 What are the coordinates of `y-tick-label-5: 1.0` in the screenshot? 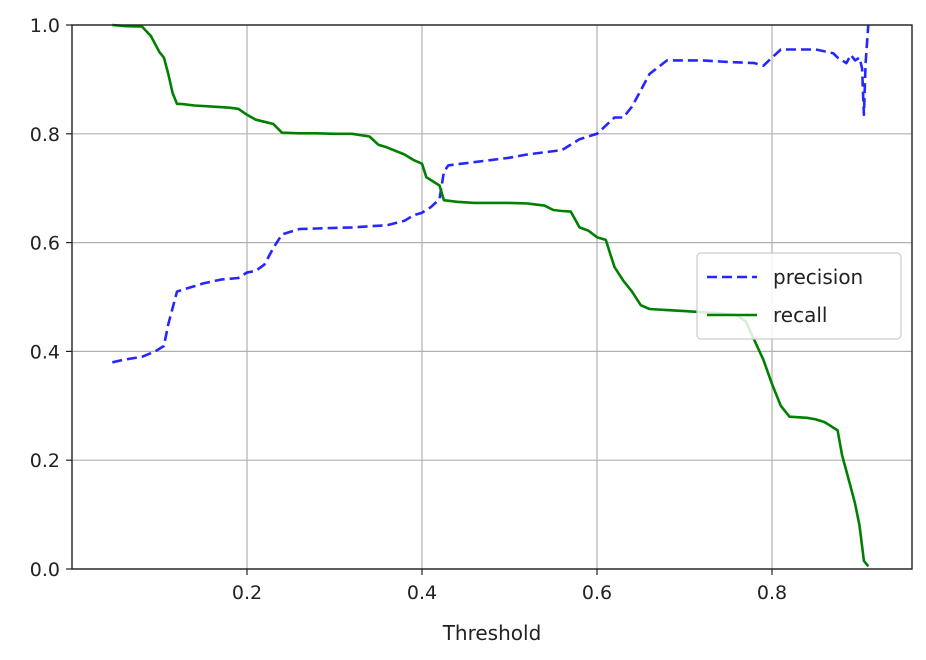 It's located at (45, 26).